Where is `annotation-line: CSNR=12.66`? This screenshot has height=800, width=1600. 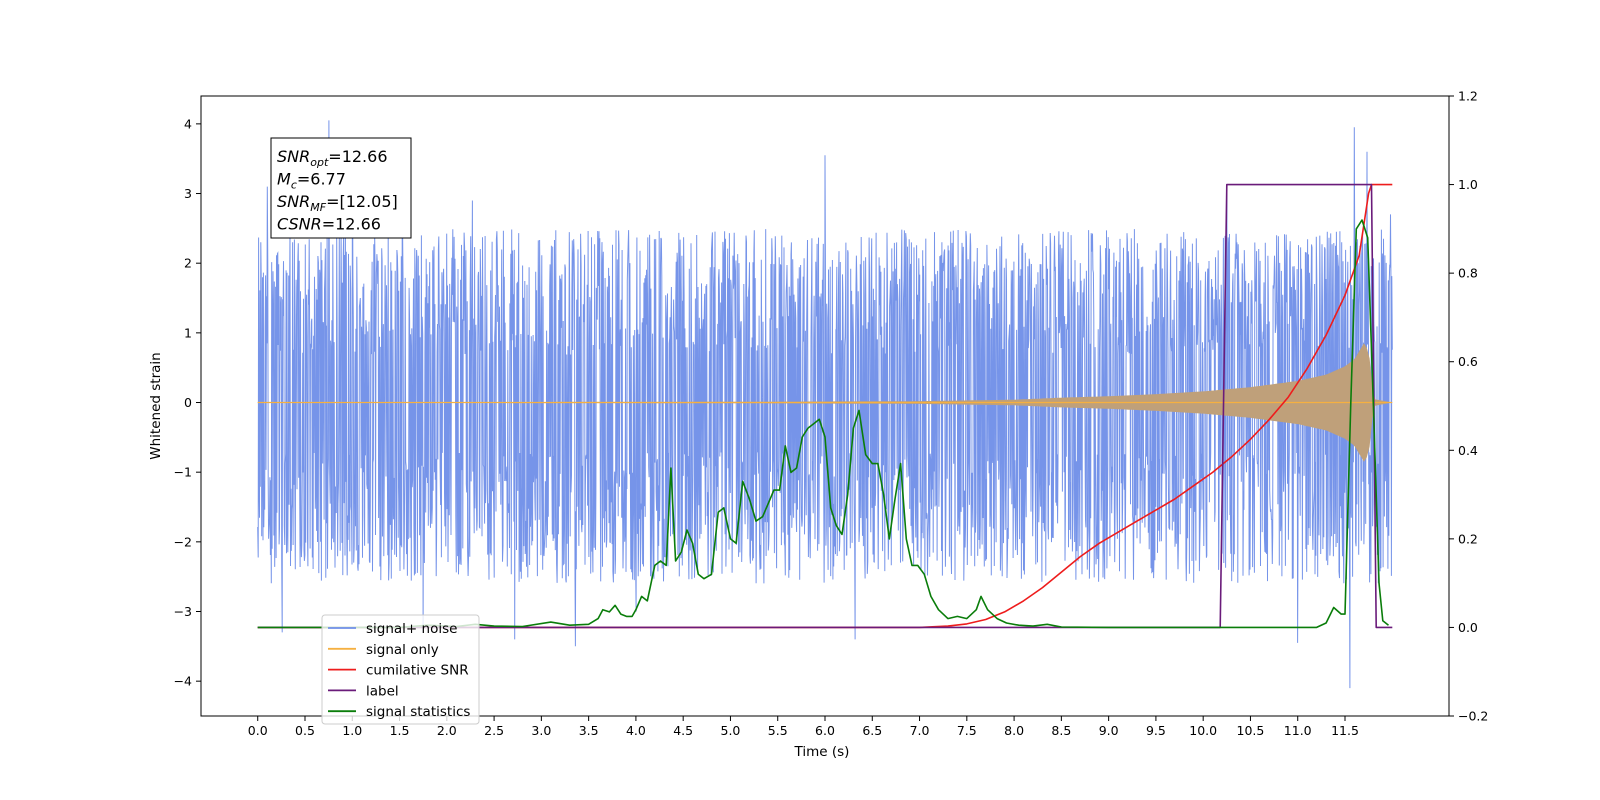
annotation-line: CSNR=12.66 is located at coordinates (329, 224).